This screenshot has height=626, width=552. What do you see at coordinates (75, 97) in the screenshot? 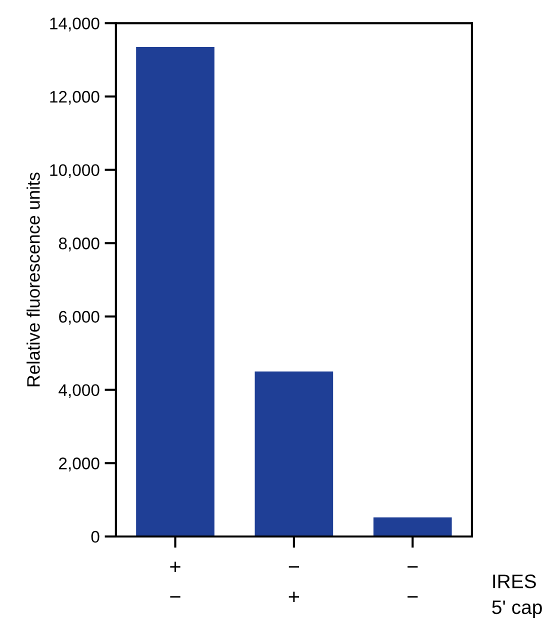
I see `y-tick-label: 12,000` at bounding box center [75, 97].